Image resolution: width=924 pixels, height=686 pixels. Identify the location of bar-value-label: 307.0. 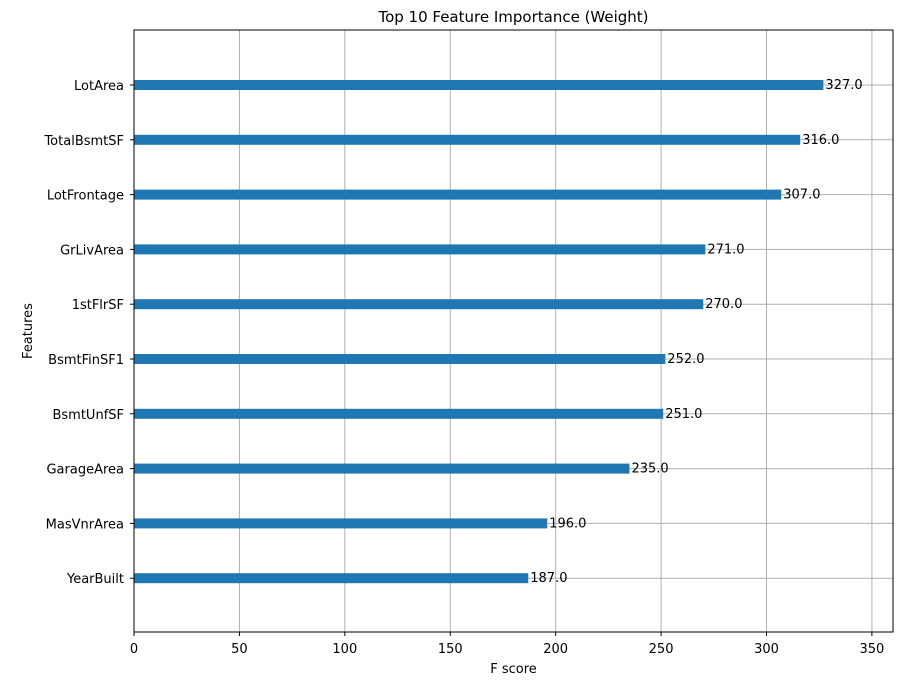
(801, 195).